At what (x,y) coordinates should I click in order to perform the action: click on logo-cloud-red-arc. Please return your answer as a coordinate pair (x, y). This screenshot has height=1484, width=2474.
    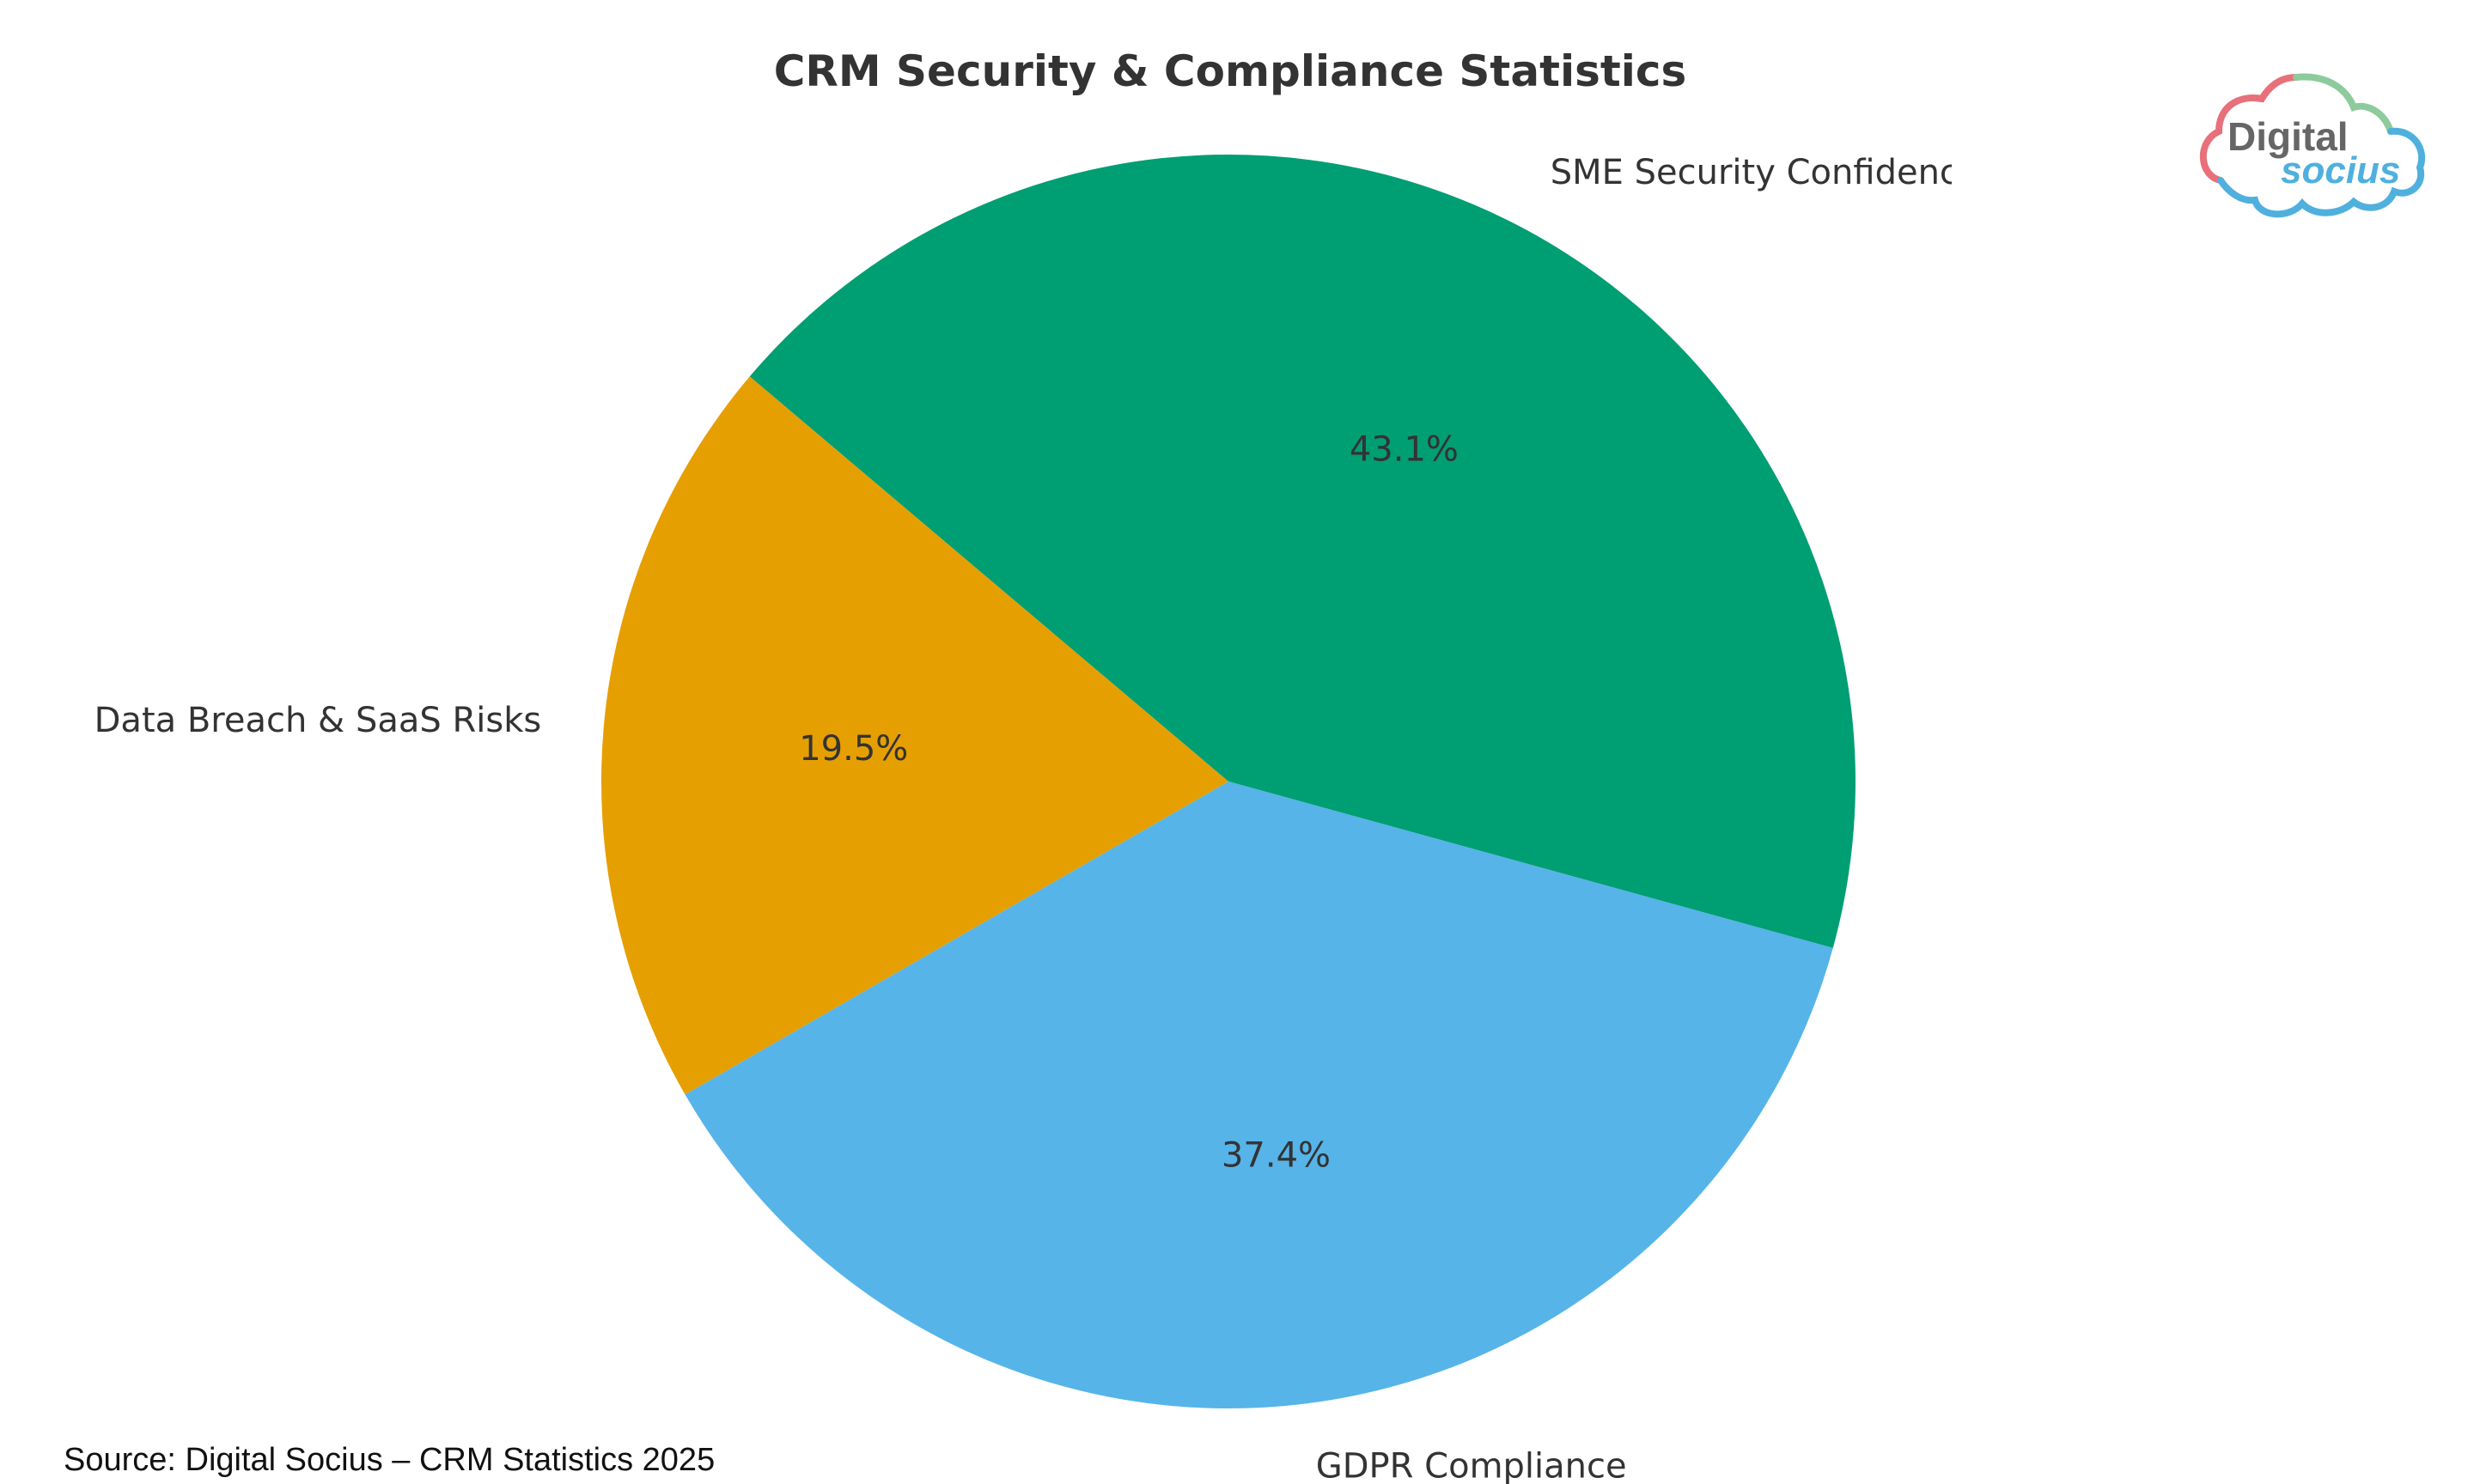
    Looking at the image, I should click on (2249, 129).